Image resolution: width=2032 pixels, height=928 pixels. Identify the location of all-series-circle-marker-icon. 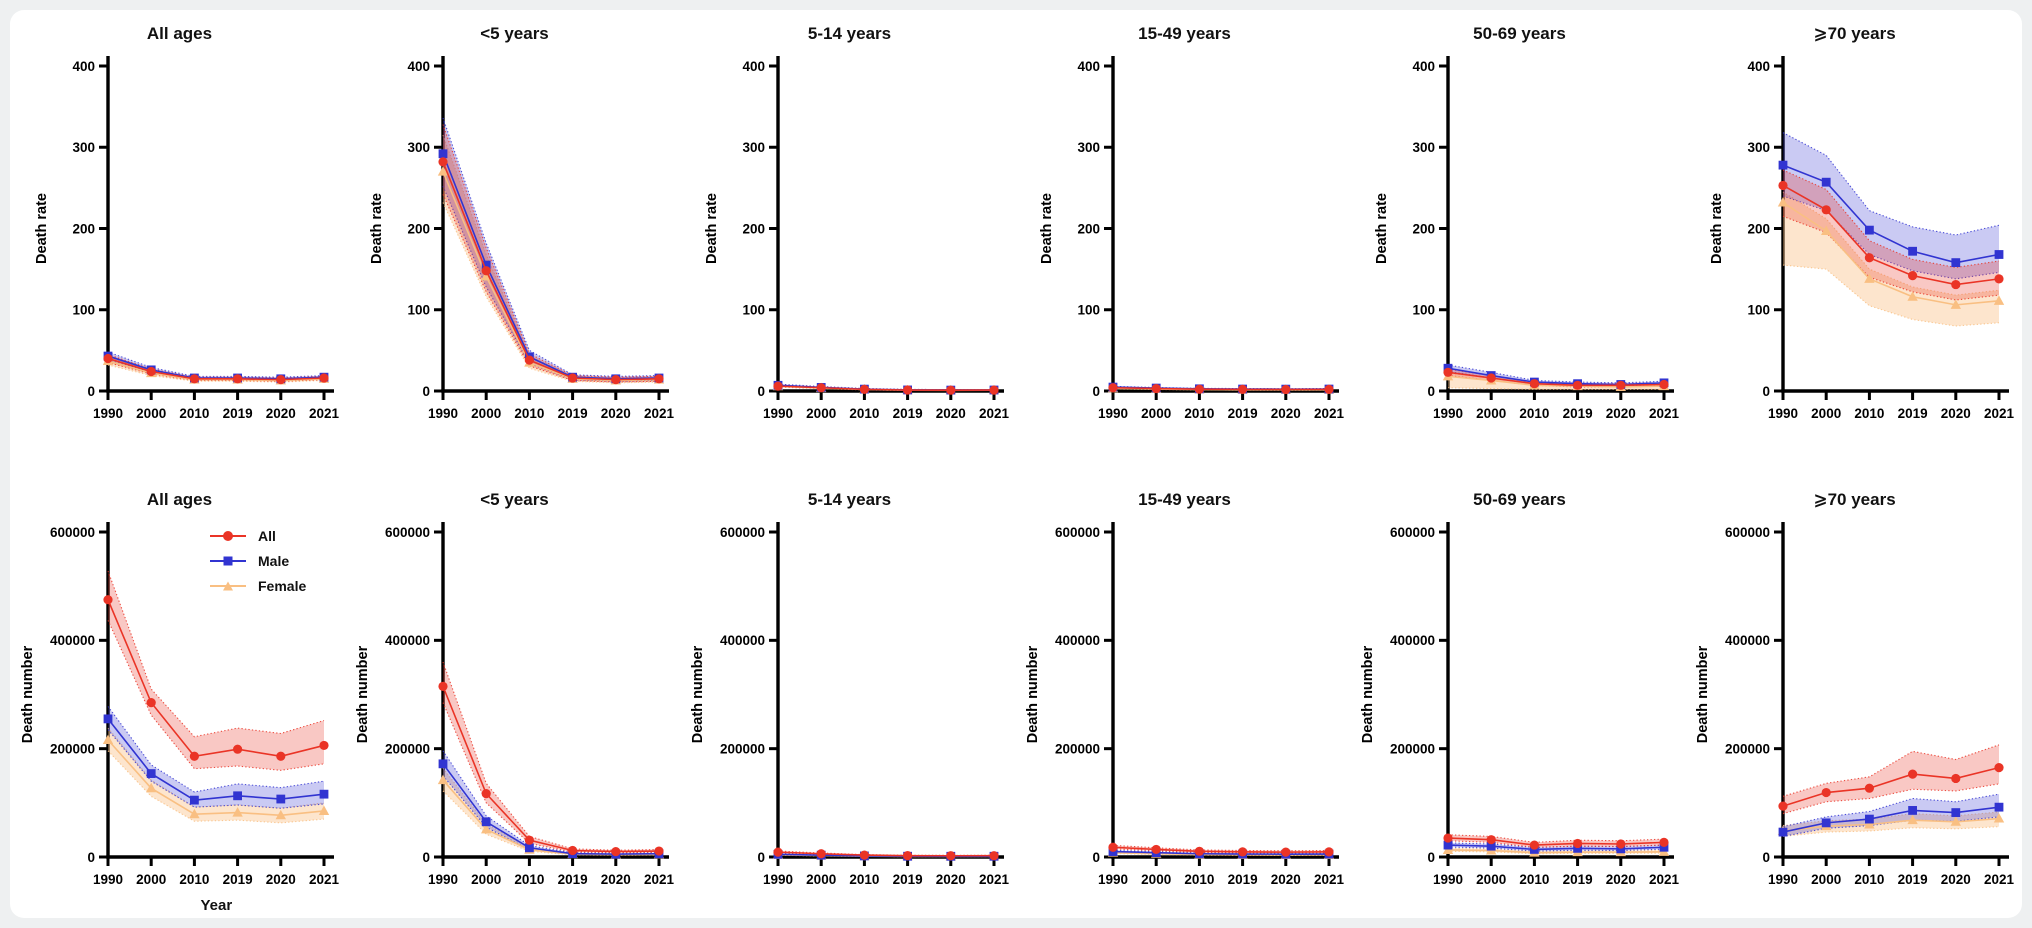
(228, 536).